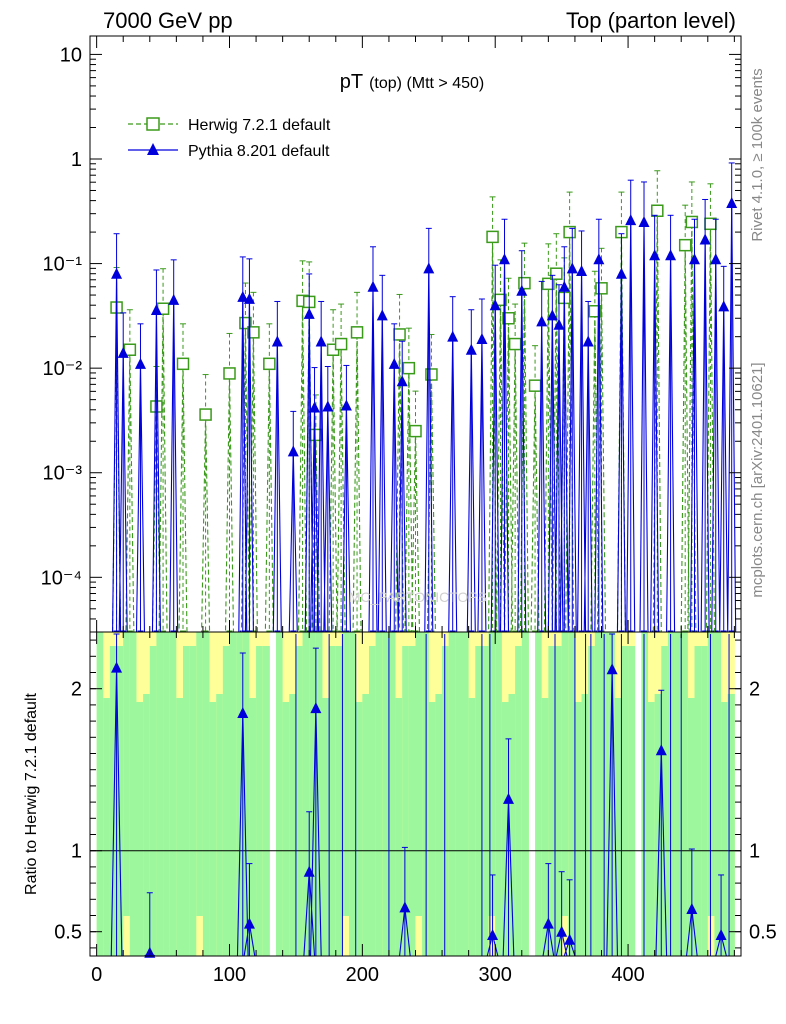 The image size is (786, 1024). What do you see at coordinates (153, 124) in the screenshot?
I see `legend-herwig-marker` at bounding box center [153, 124].